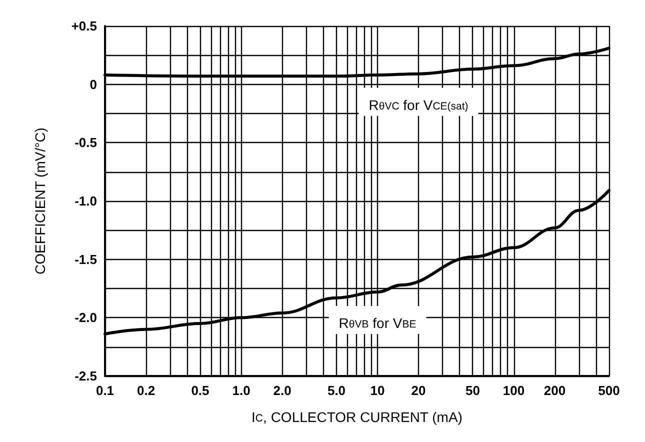  I want to click on annotation: RθVB for VBE, so click(377, 323).